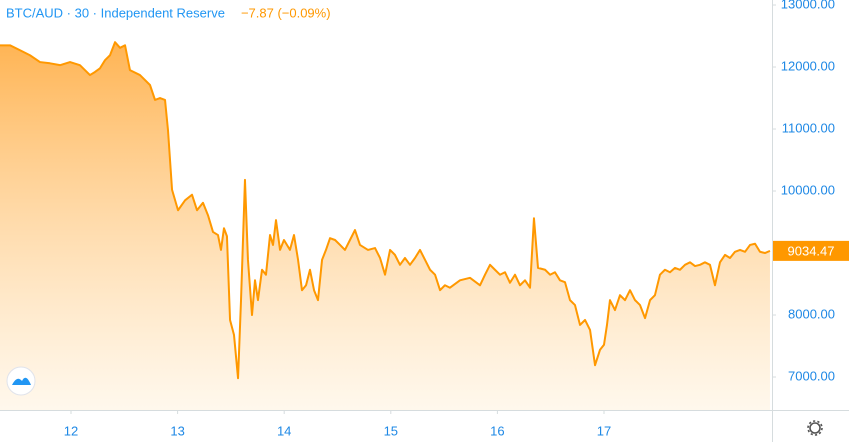  I want to click on y-tick-label: 13000.00, so click(808, 5).